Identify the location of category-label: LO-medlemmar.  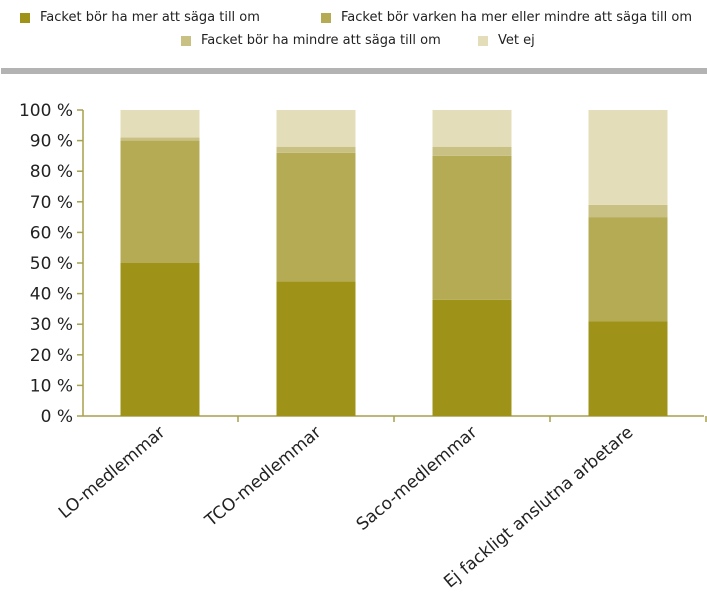
(112, 473).